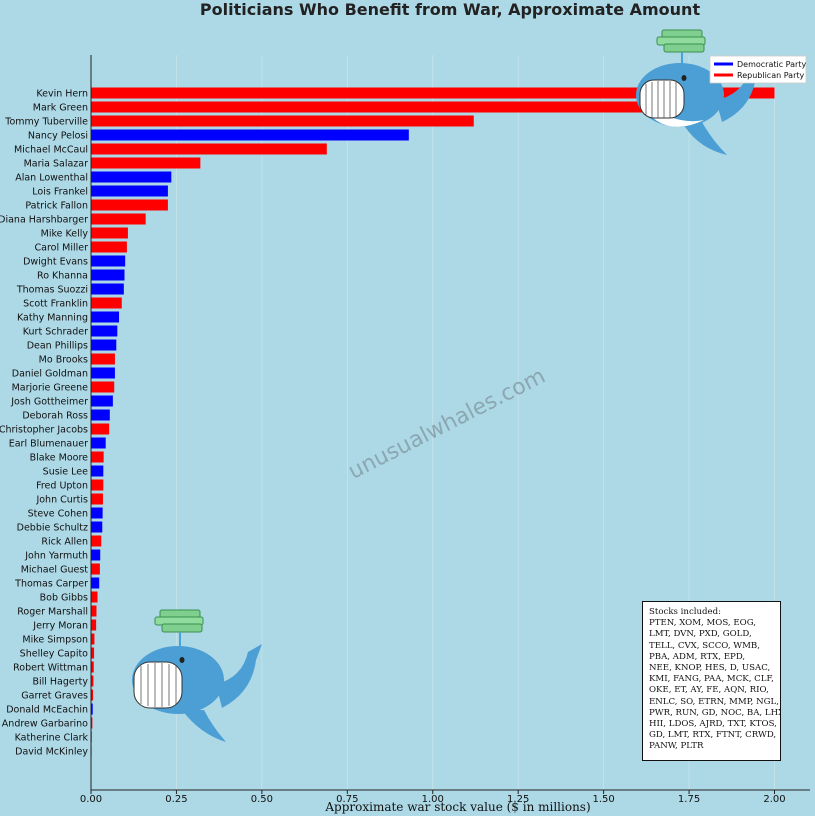  Describe the element at coordinates (58, 514) in the screenshot. I see `y-label: Steve Cohen` at that location.